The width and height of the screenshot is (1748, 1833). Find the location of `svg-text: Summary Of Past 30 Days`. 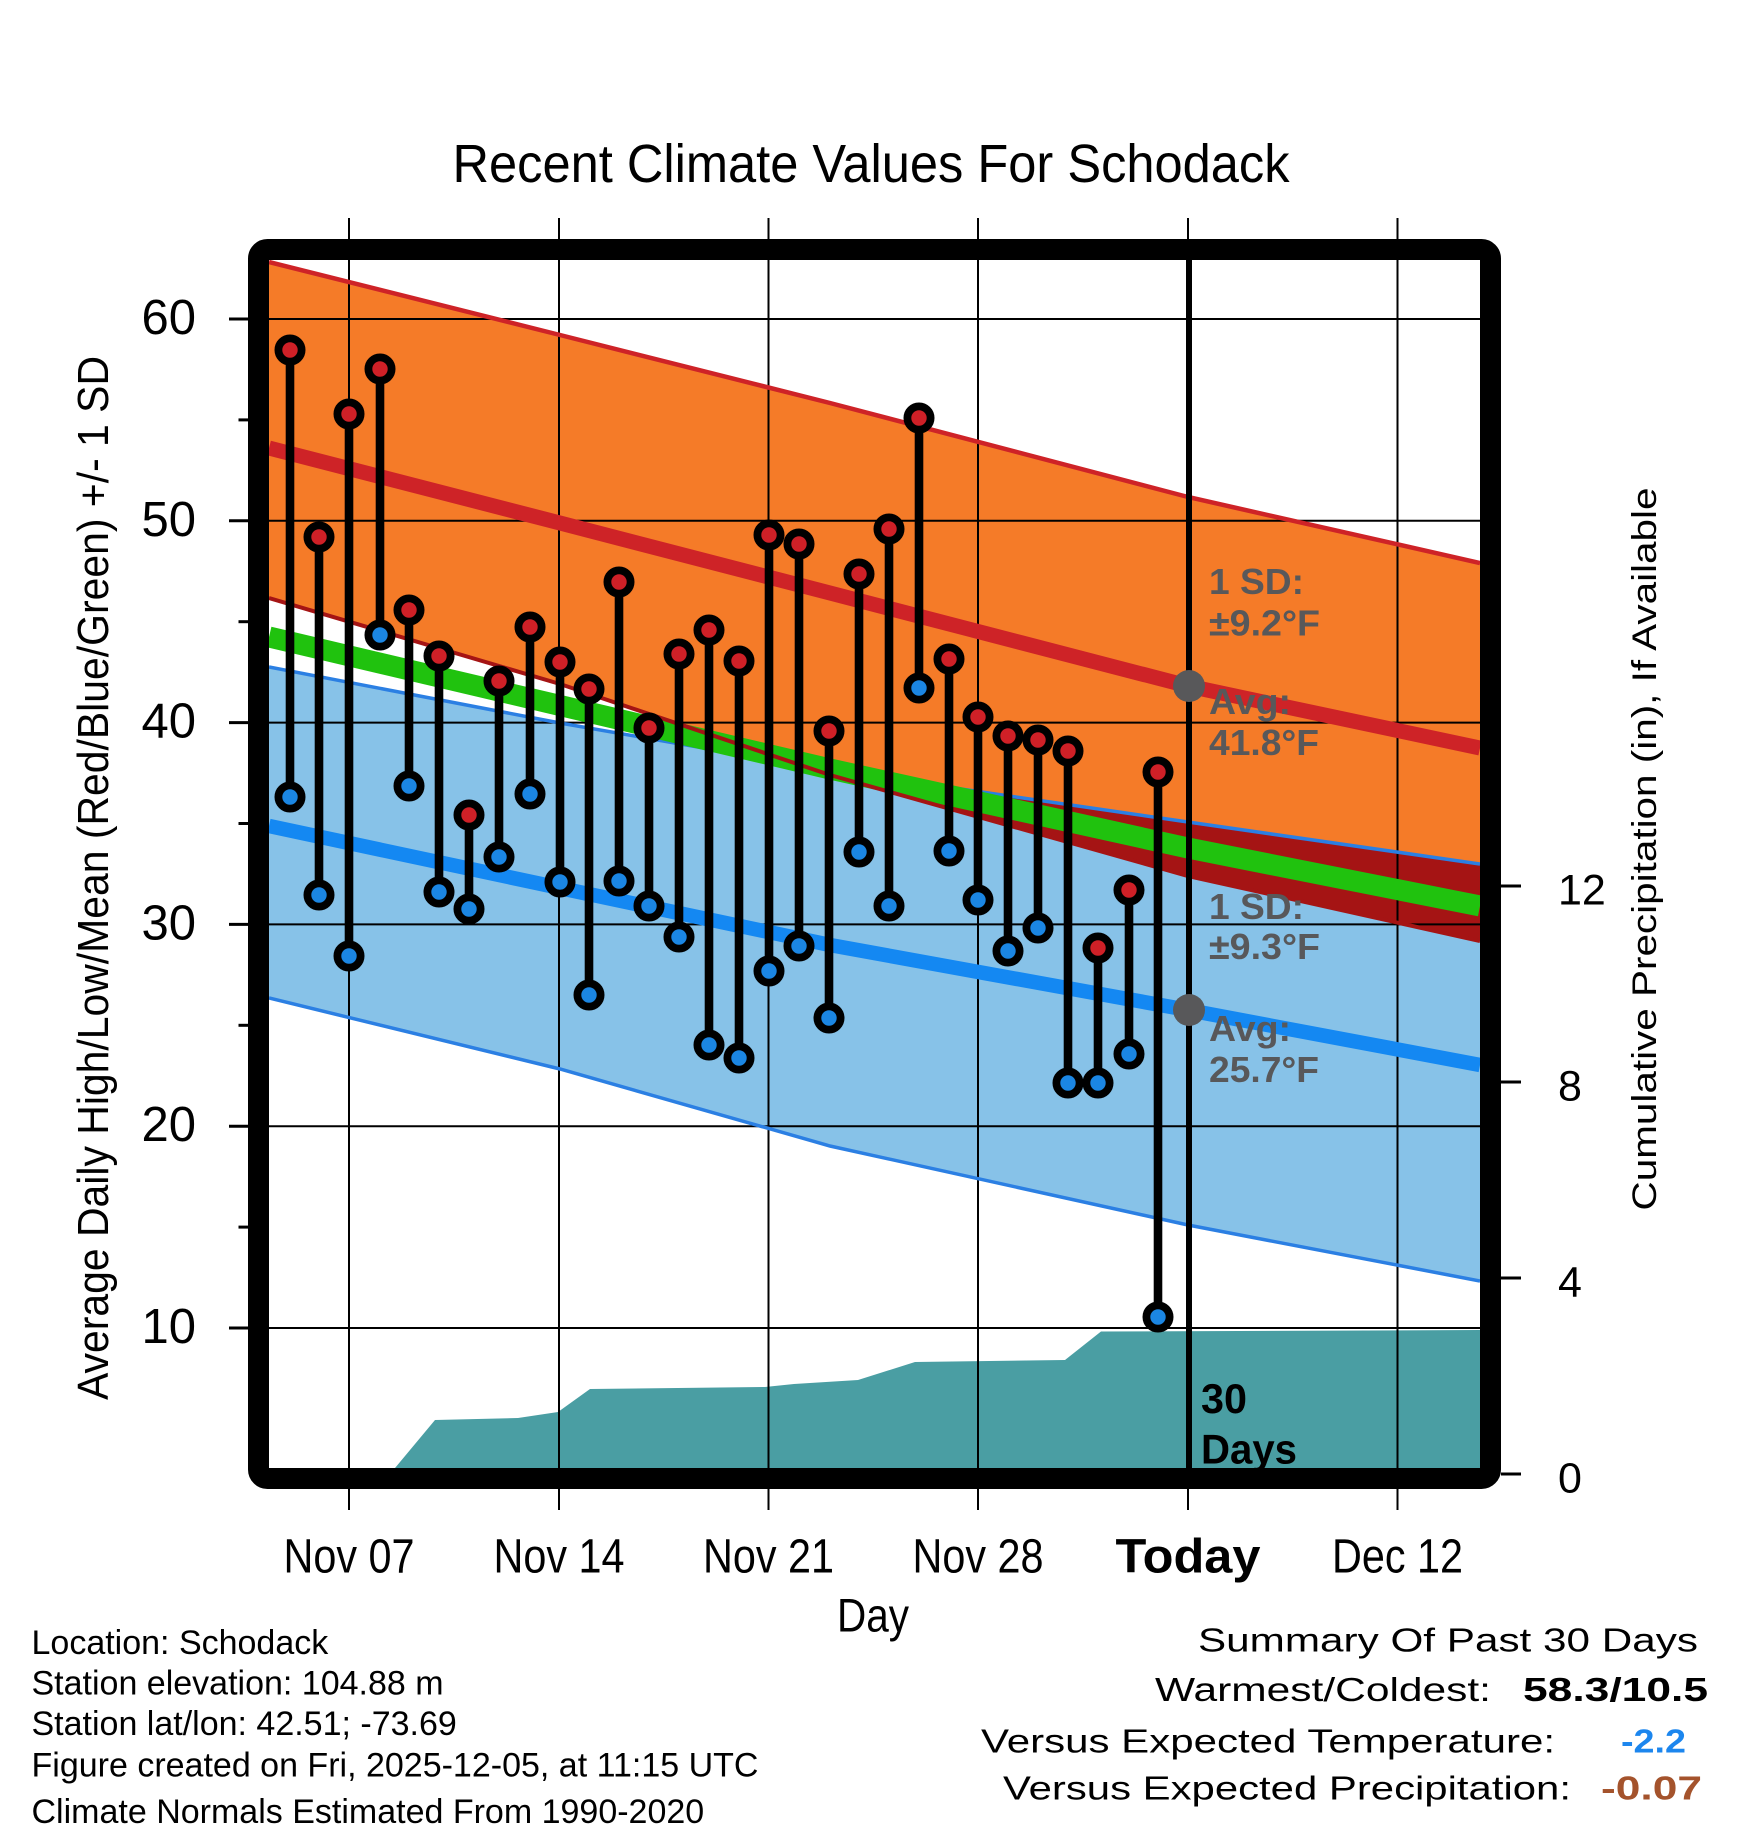

svg-text: Summary Of Past 30 Days is located at coordinates (1448, 1641).